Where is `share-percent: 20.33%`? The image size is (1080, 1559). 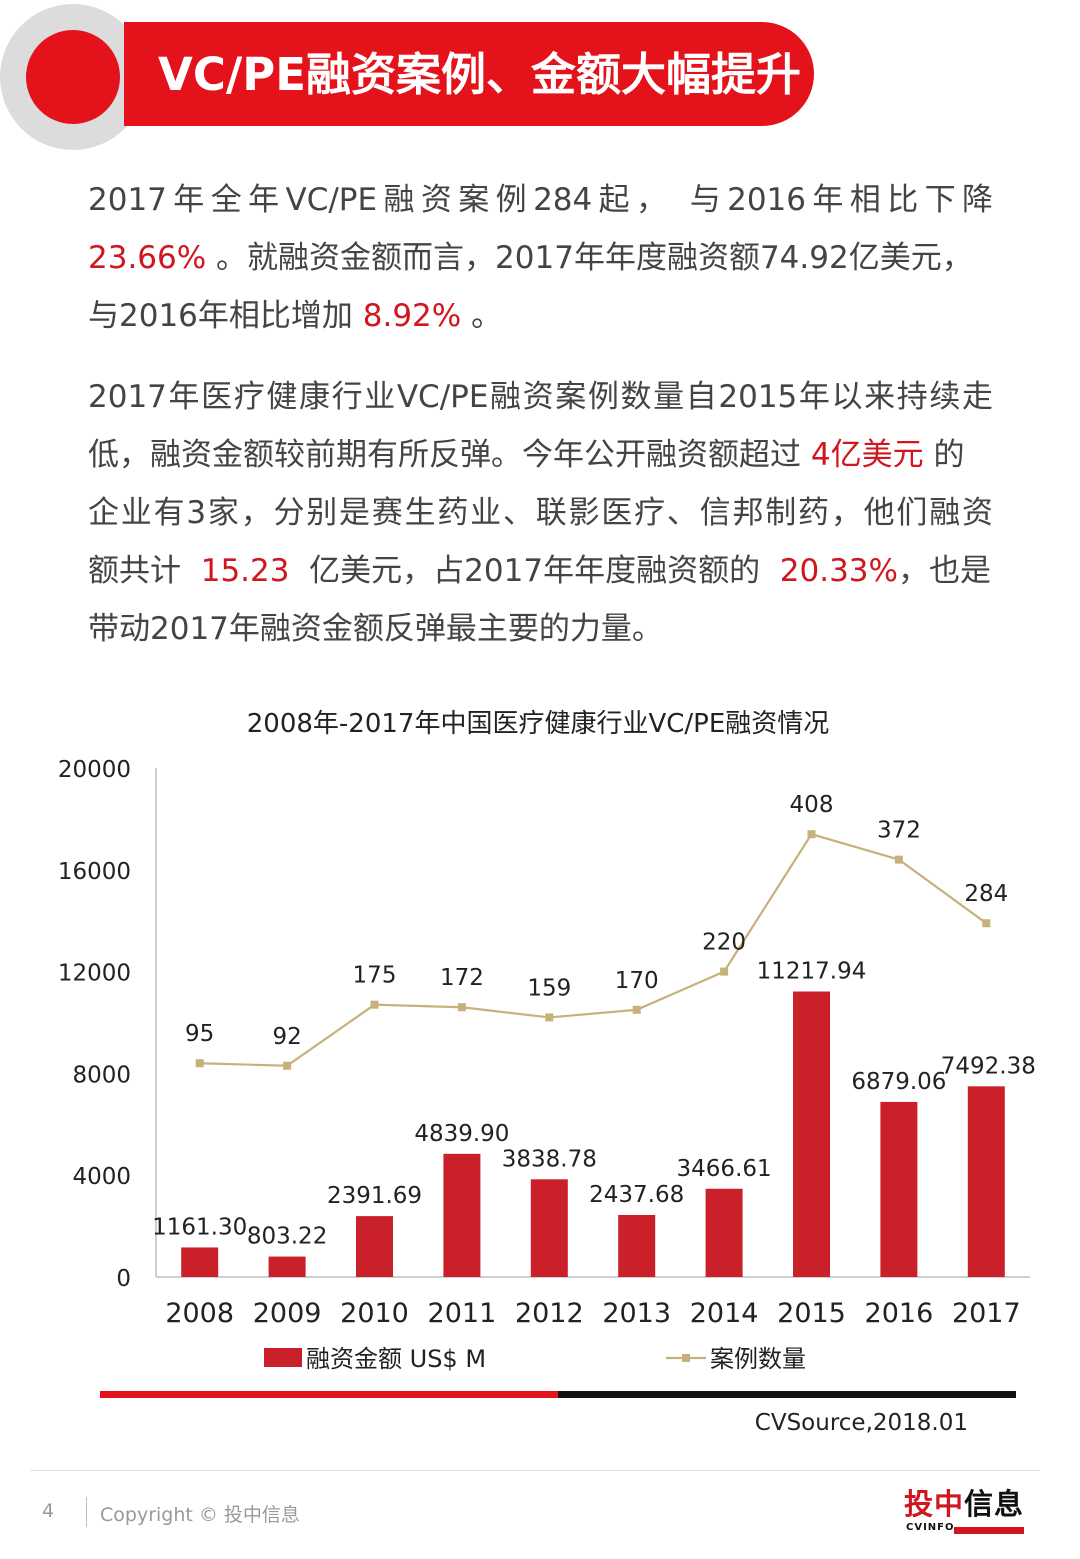
share-percent: 20.33% is located at coordinates (838, 571).